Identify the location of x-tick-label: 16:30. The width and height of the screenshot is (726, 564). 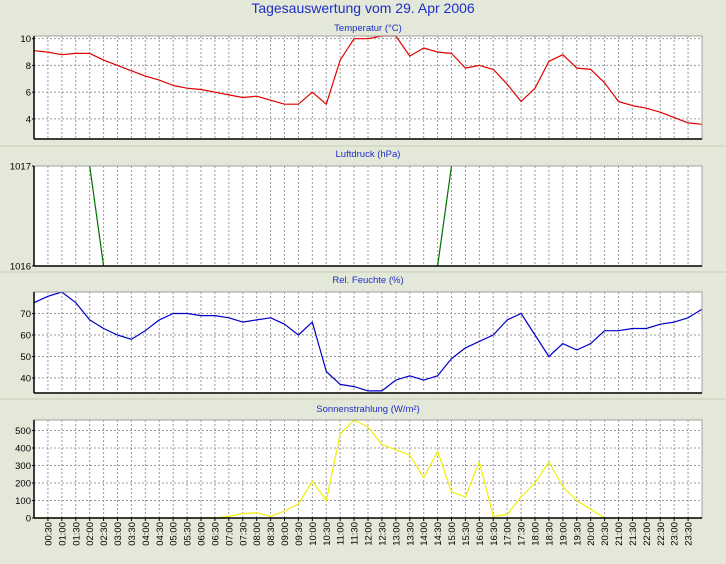
(494, 534).